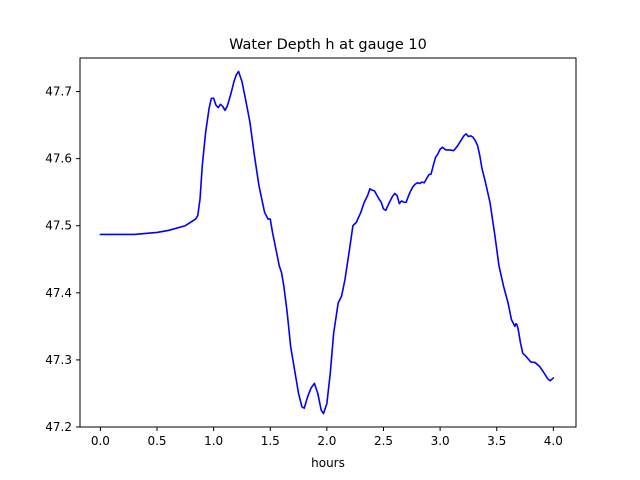  What do you see at coordinates (328, 463) in the screenshot?
I see `x-axis-label: hours` at bounding box center [328, 463].